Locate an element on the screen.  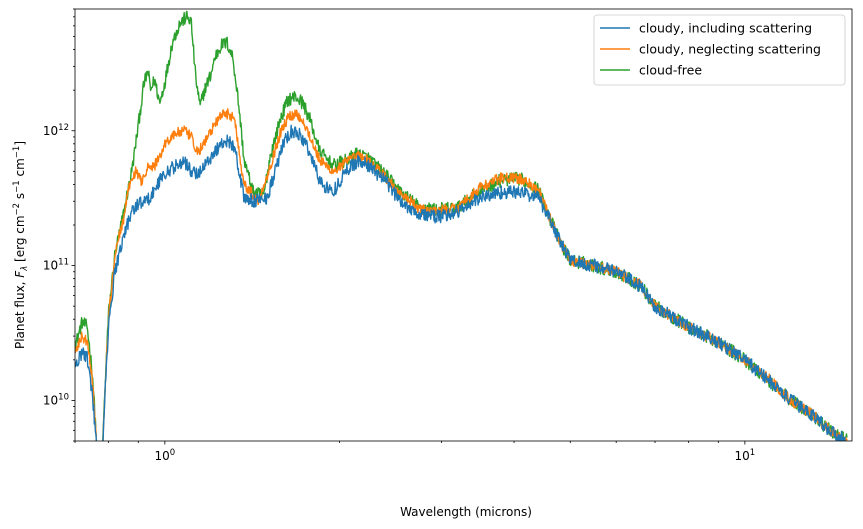
x-tick-label: 101 is located at coordinates (745, 455).